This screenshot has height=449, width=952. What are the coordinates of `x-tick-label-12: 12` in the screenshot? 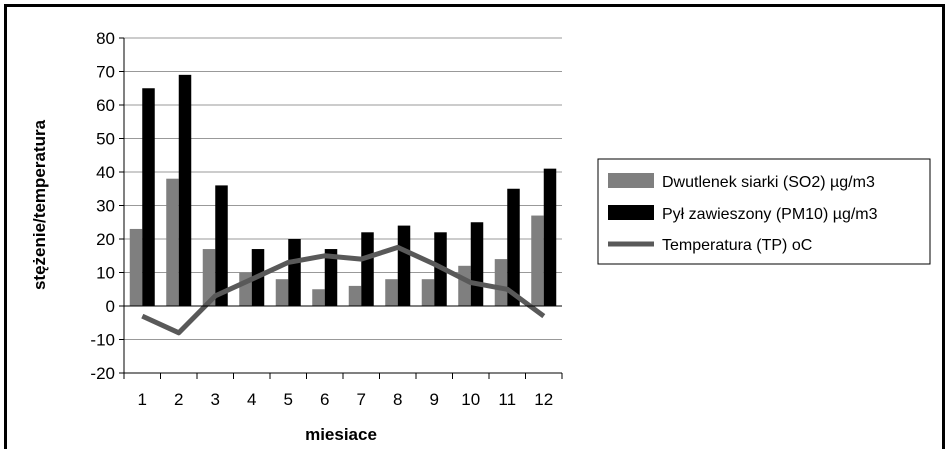 It's located at (543, 399).